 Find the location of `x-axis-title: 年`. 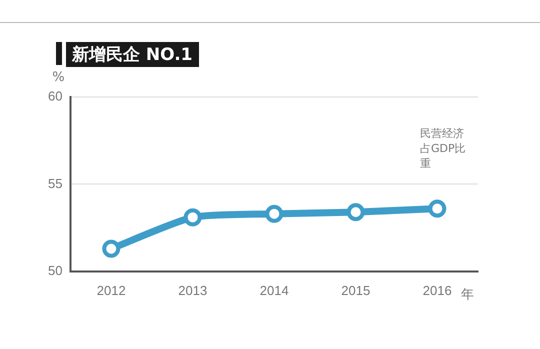

x-axis-title: 年 is located at coordinates (467, 294).